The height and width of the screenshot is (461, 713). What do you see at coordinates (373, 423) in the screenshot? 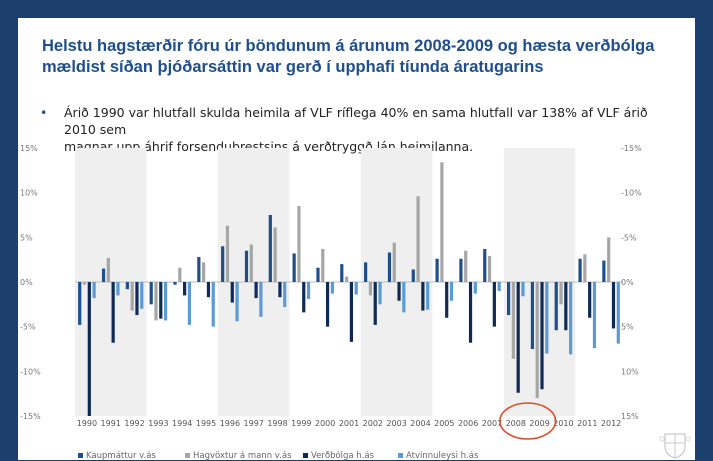
I see `x-axis-tick-label: 2002` at bounding box center [373, 423].